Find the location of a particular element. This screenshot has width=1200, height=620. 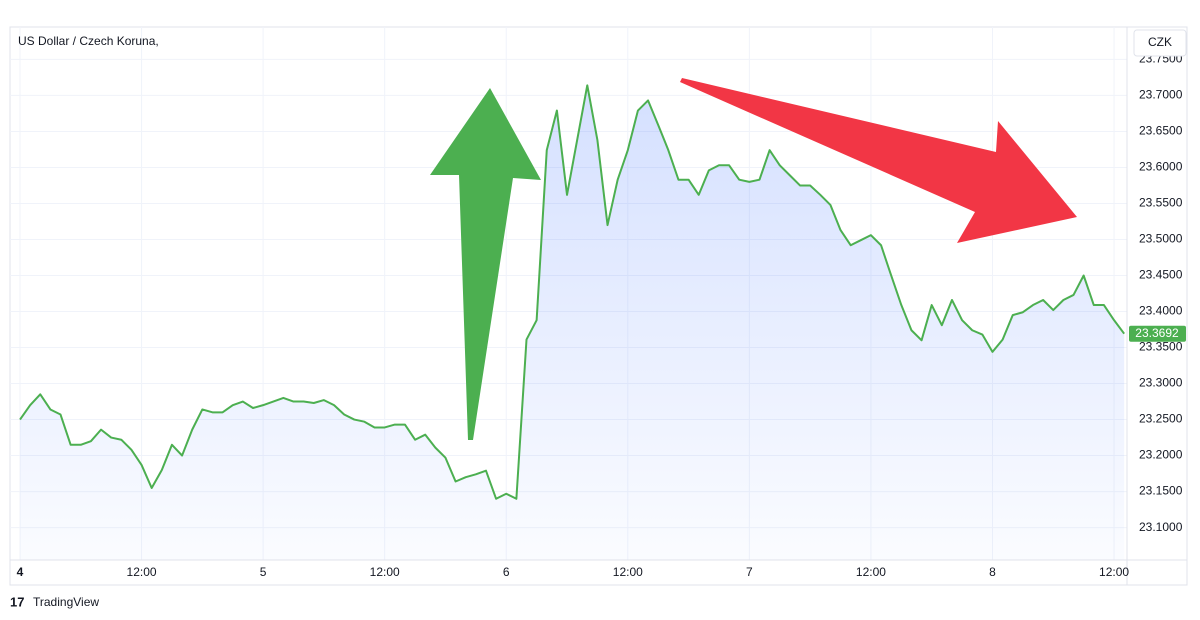

x-tick-label: 6 is located at coordinates (506, 572).